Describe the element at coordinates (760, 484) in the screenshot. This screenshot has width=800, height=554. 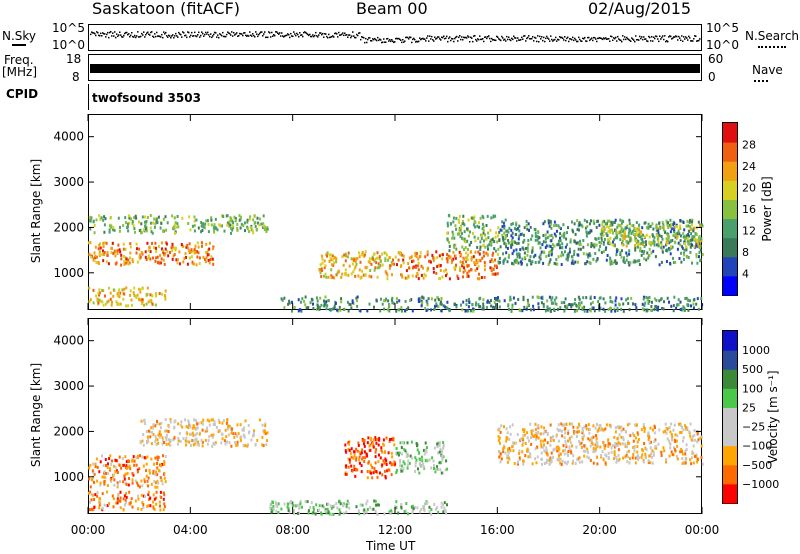
I see `velocity-colorbar-tick-label: −1000` at that location.